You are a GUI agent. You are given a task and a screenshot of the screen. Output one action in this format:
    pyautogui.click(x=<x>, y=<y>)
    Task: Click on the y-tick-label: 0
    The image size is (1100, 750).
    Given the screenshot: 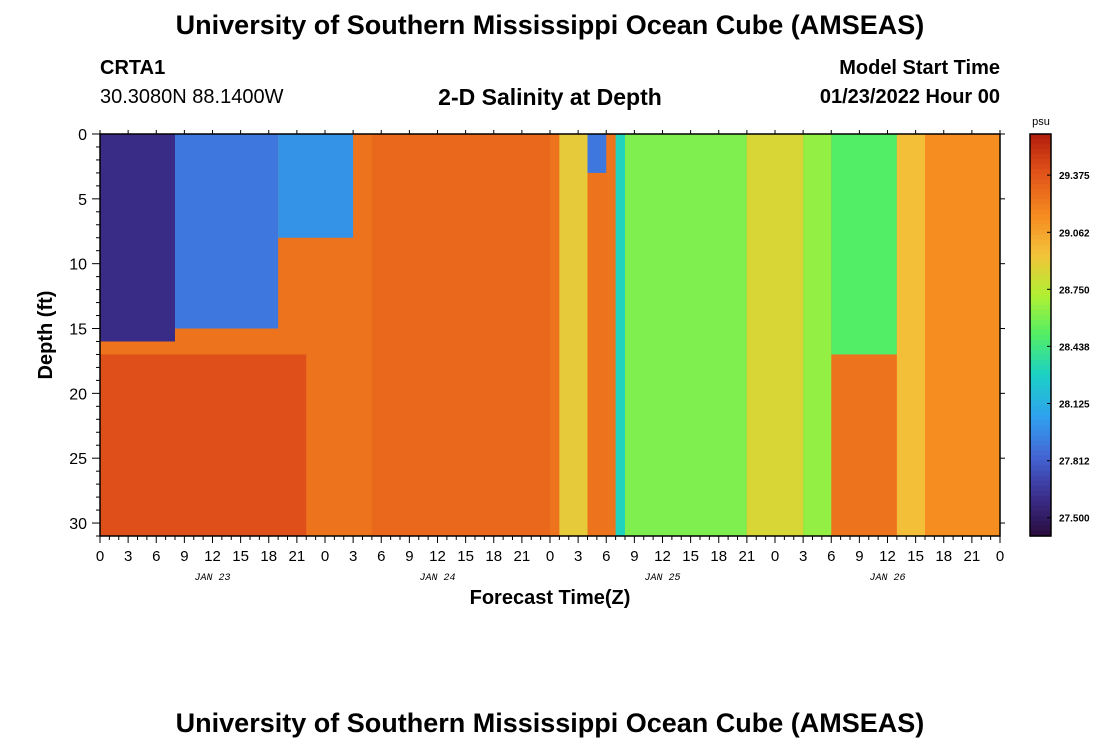 What is the action you would take?
    pyautogui.click(x=82, y=135)
    